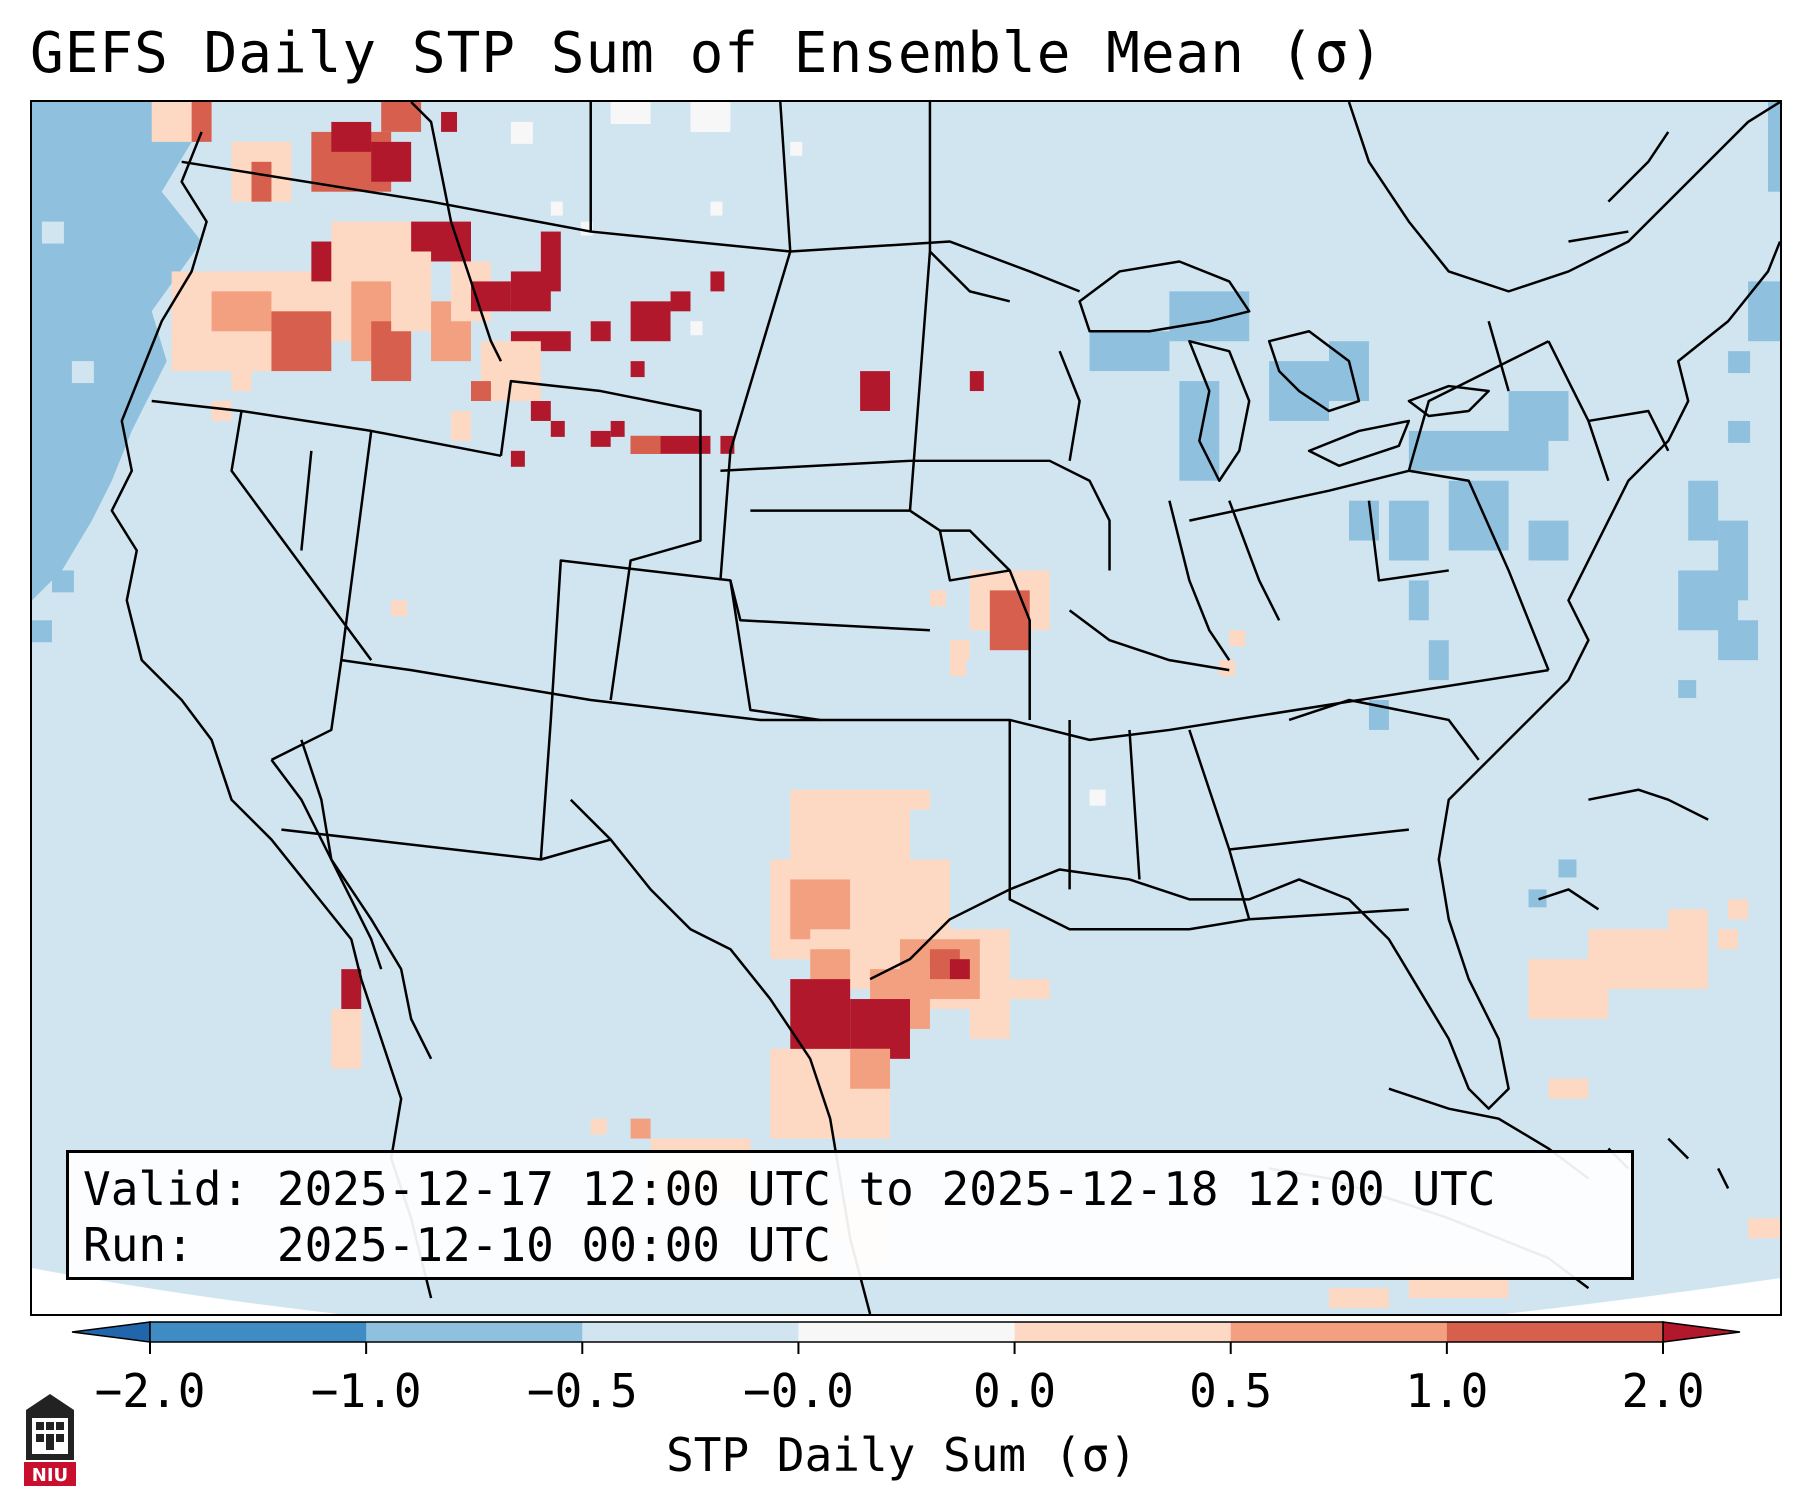 The width and height of the screenshot is (1803, 1506). Describe the element at coordinates (1701, 1332) in the screenshot. I see `colorbar-over-arrow` at that location.